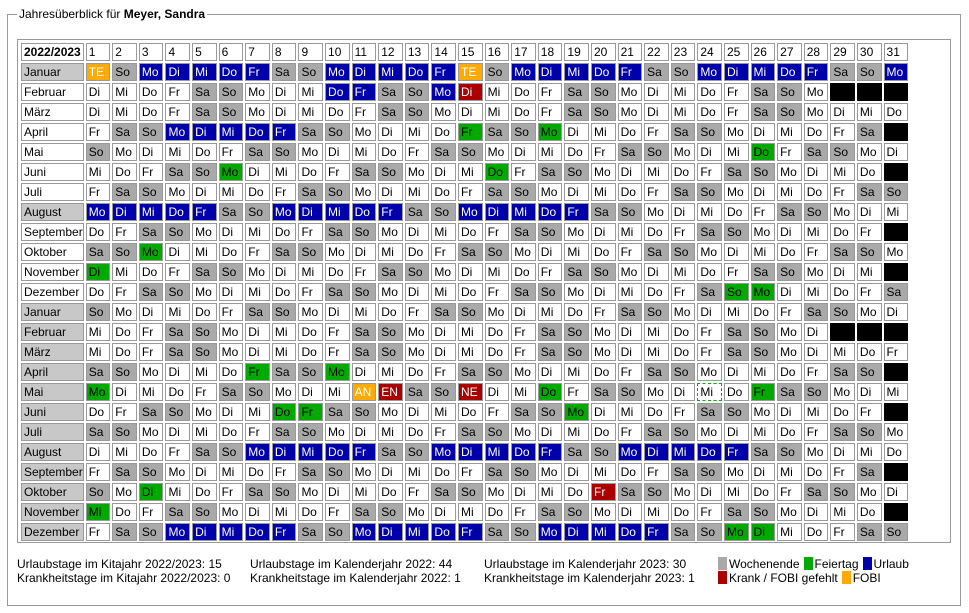  I want to click on day-number-header: 13, so click(417, 52).